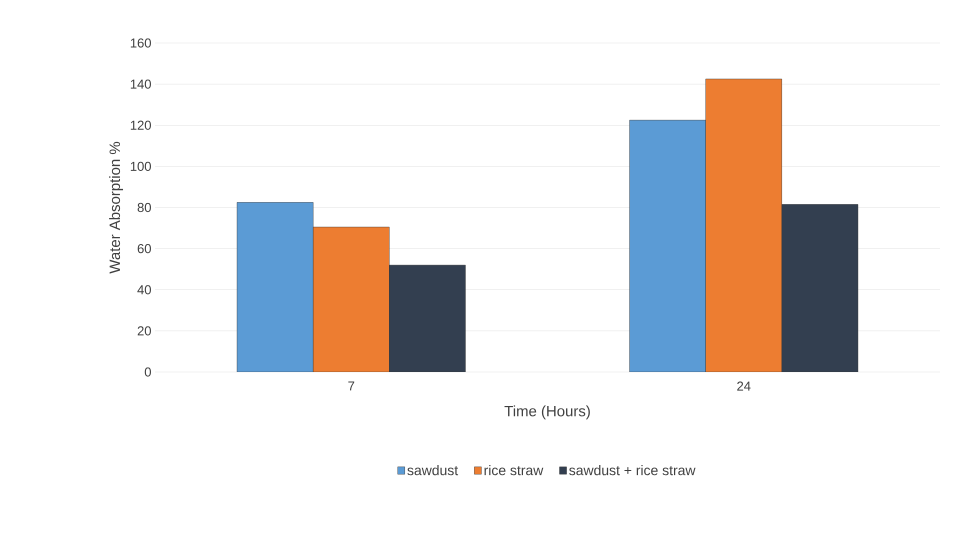  I want to click on x-axis-title: Time (Hours), so click(547, 412).